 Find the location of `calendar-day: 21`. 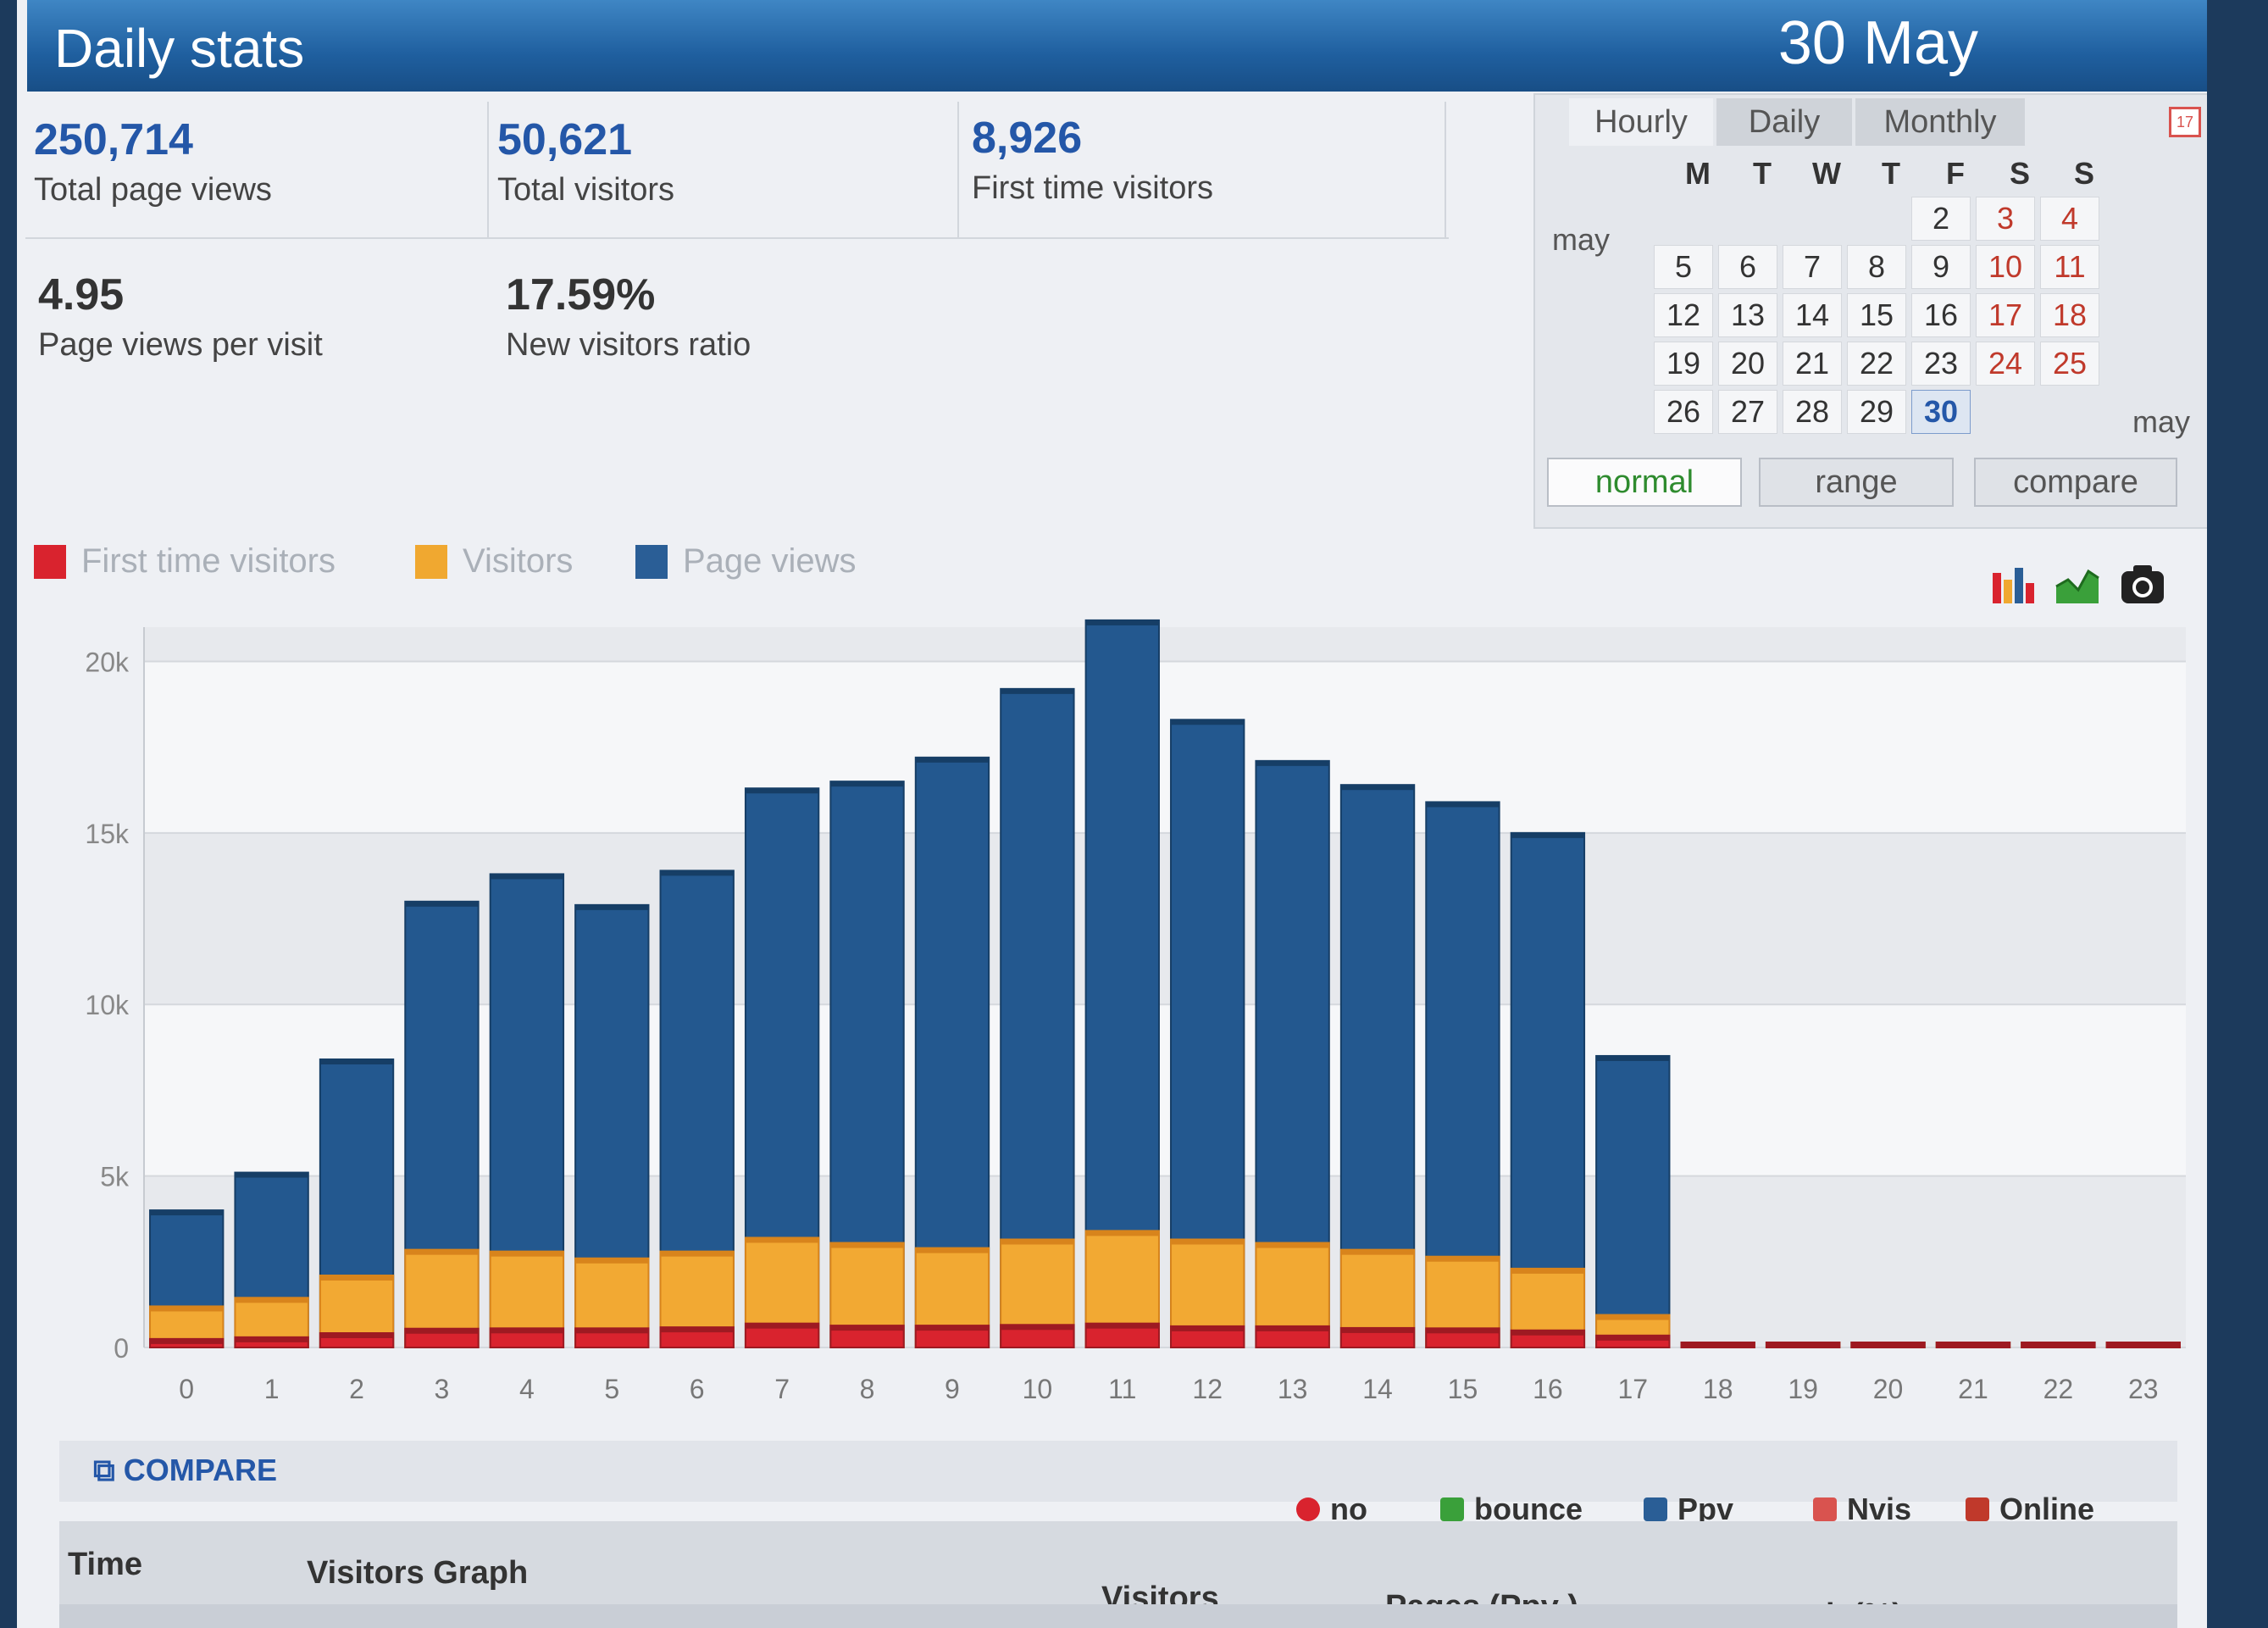

calendar-day: 21 is located at coordinates (1812, 364).